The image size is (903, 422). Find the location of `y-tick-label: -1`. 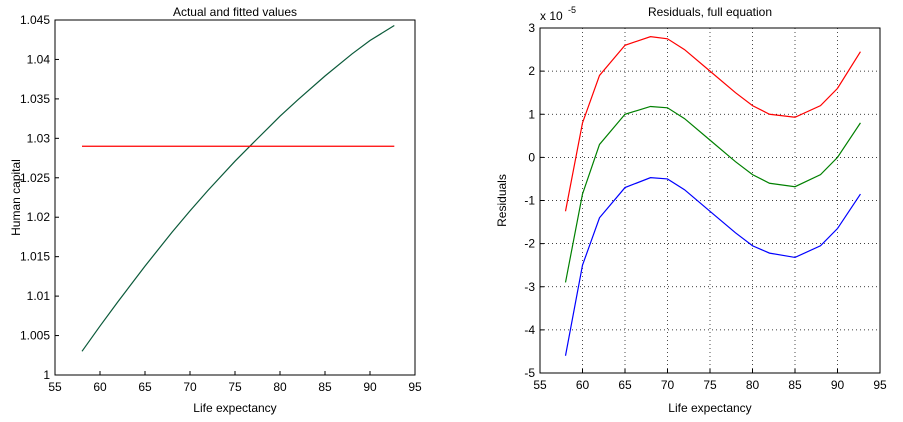

y-tick-label: -1 is located at coordinates (529, 201).